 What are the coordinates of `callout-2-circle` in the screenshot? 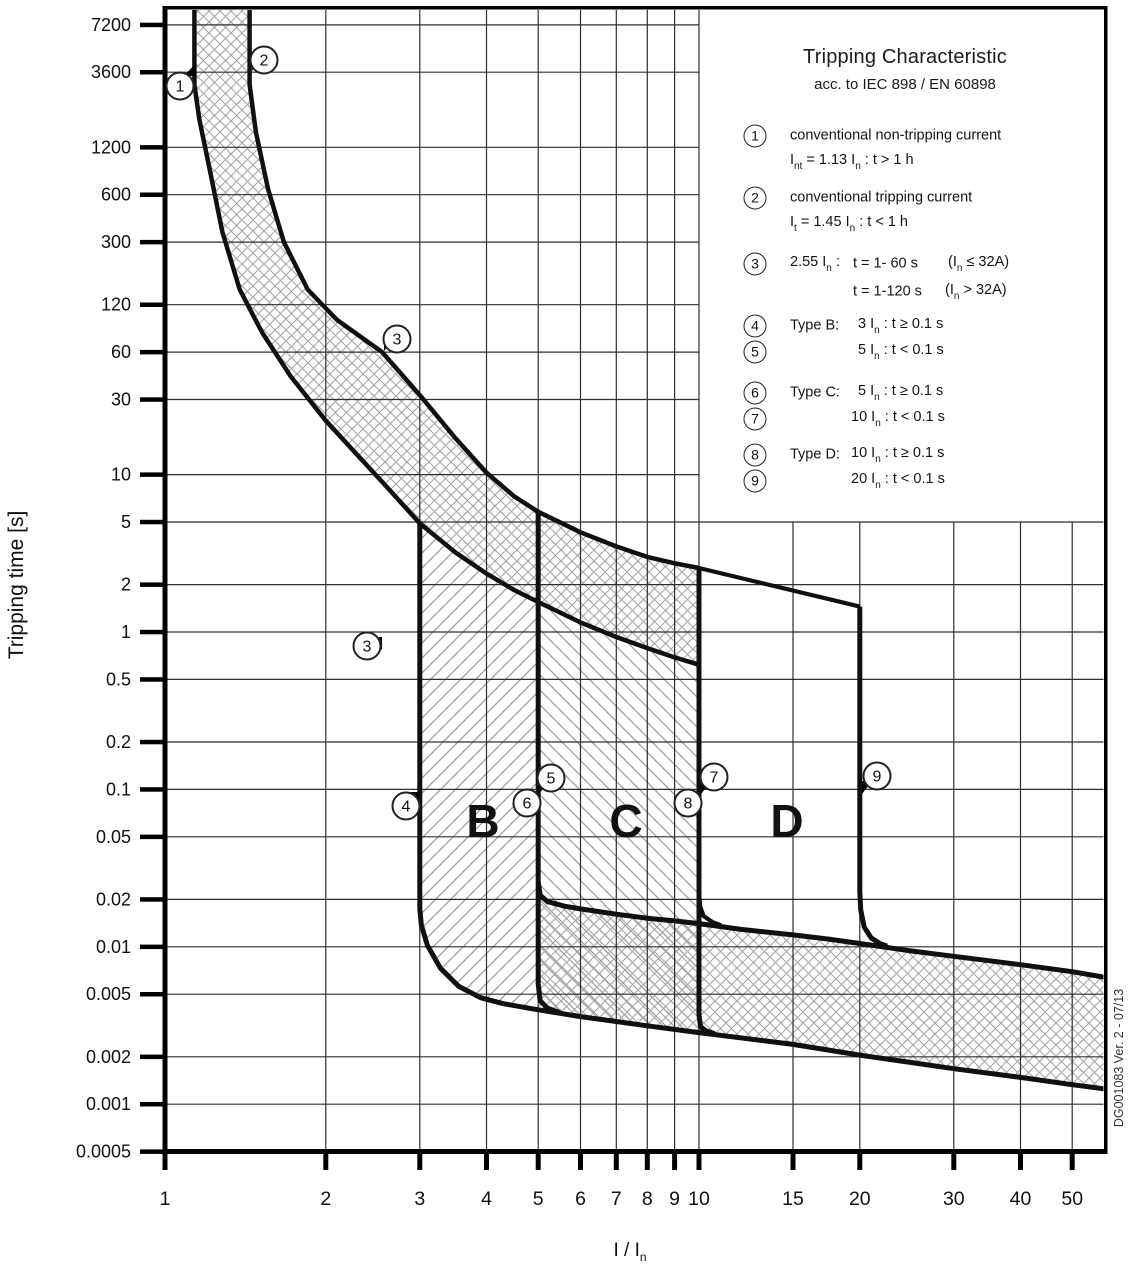 It's located at (264, 60).